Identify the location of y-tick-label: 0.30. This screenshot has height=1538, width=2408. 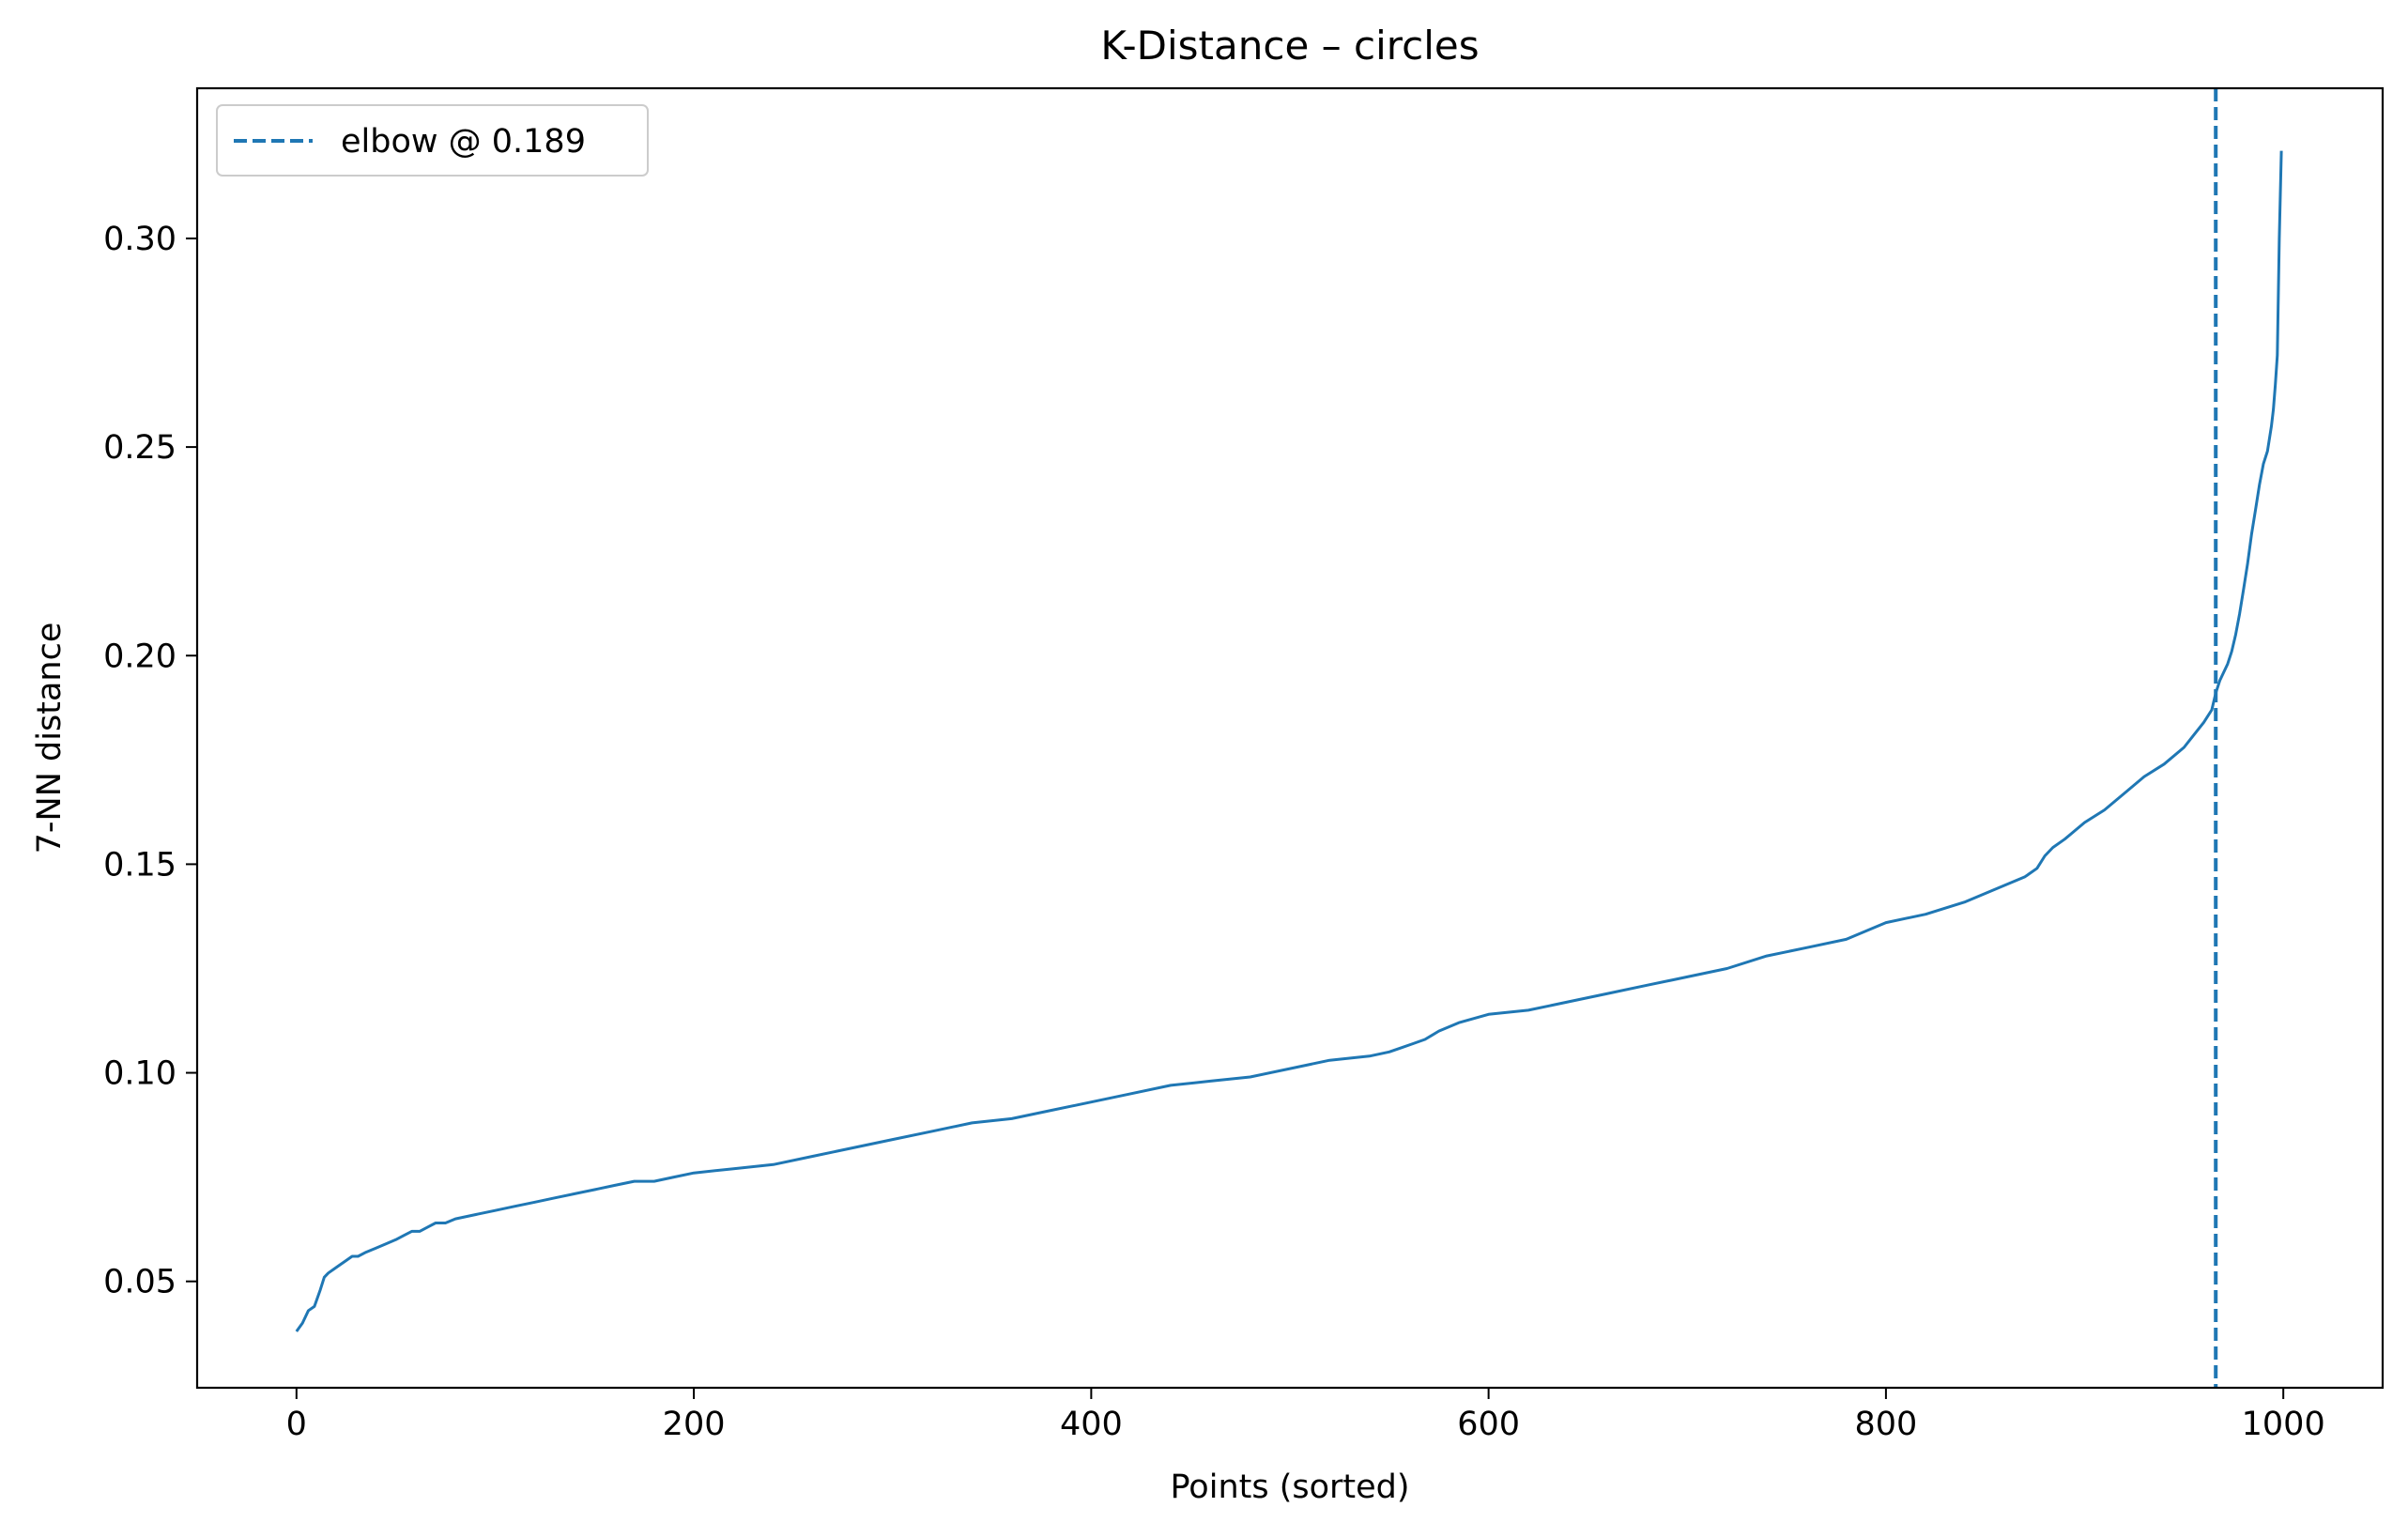
(140, 239).